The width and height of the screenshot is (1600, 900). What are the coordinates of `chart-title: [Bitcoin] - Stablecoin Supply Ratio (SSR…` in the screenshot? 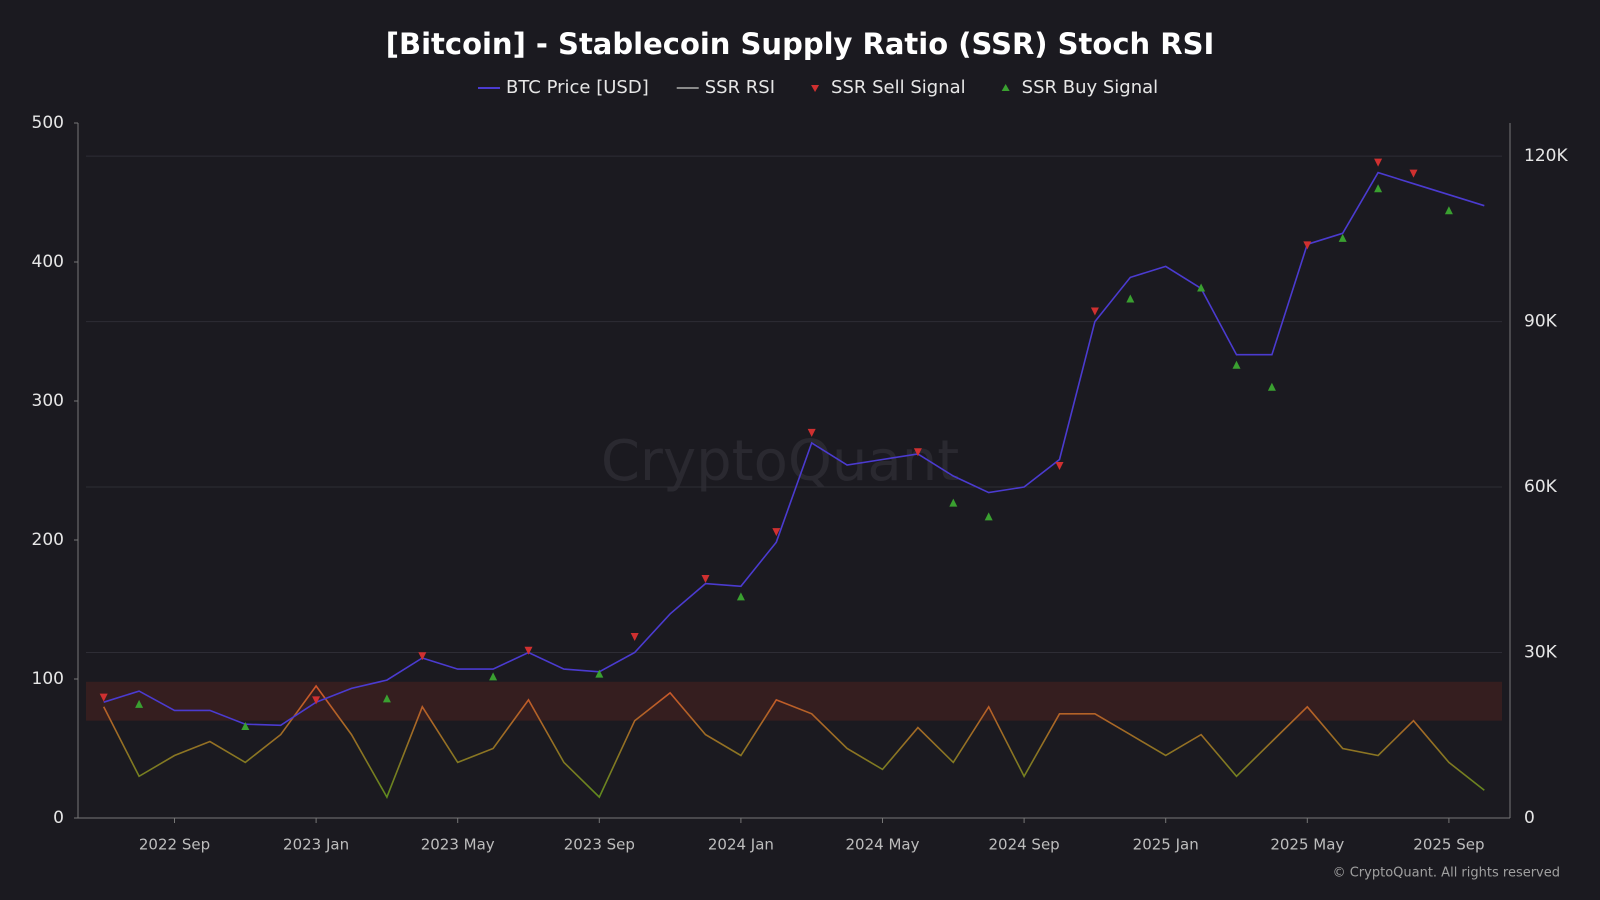 It's located at (800, 44).